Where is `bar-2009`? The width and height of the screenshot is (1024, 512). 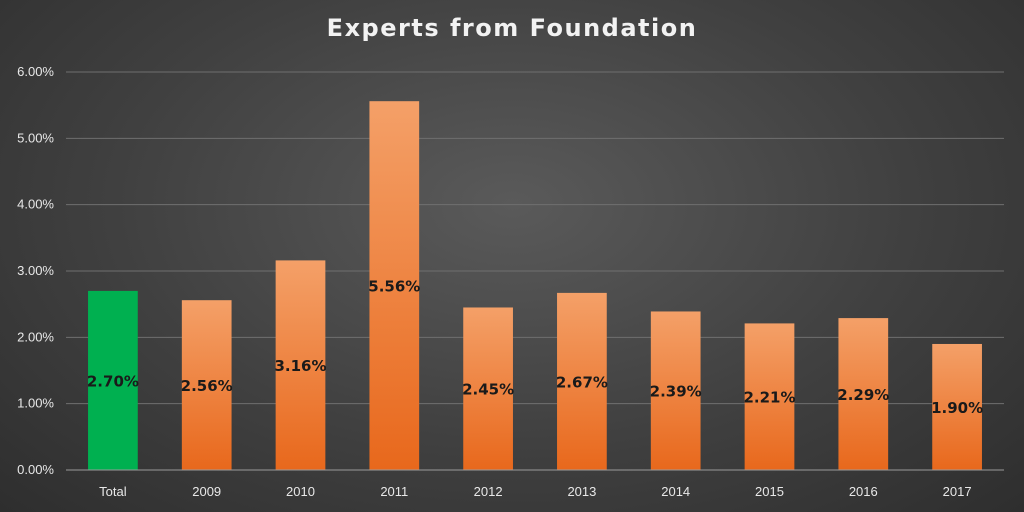
bar-2009 is located at coordinates (206, 385).